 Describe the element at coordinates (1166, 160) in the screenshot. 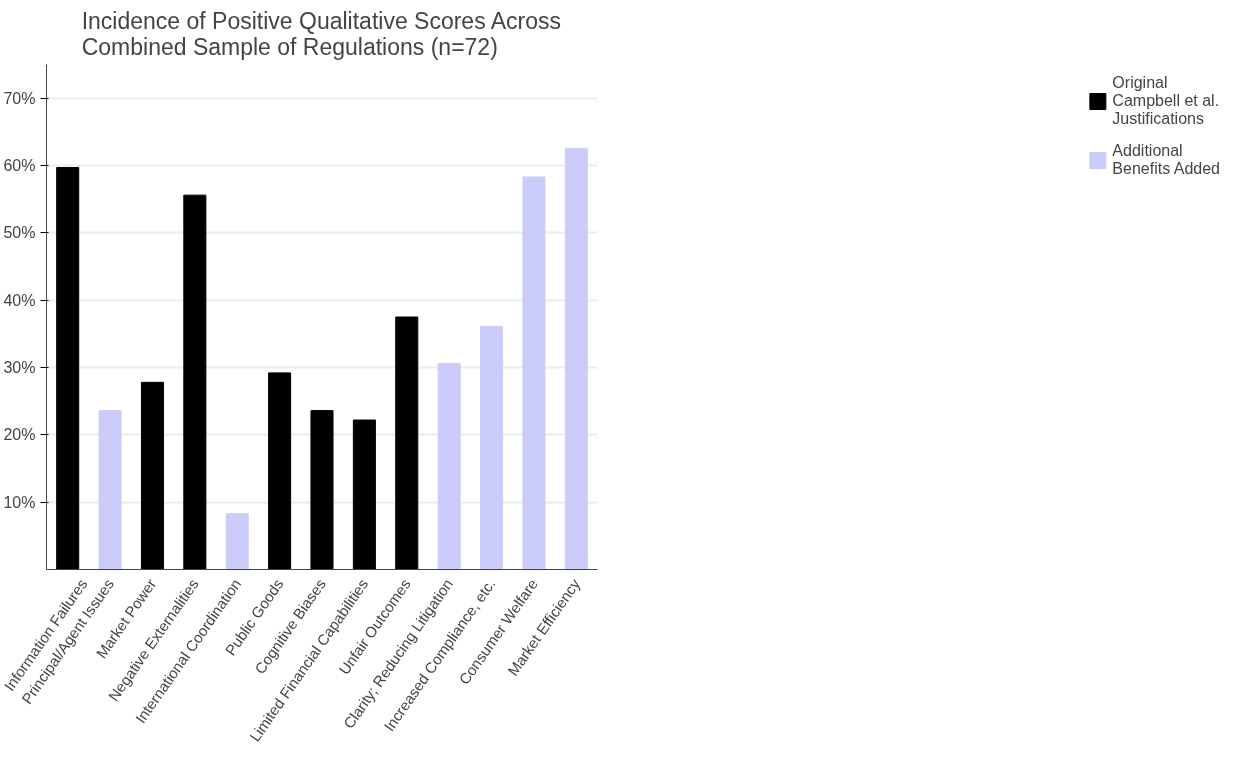

I see `legend-label: Additional Benefits Added` at that location.